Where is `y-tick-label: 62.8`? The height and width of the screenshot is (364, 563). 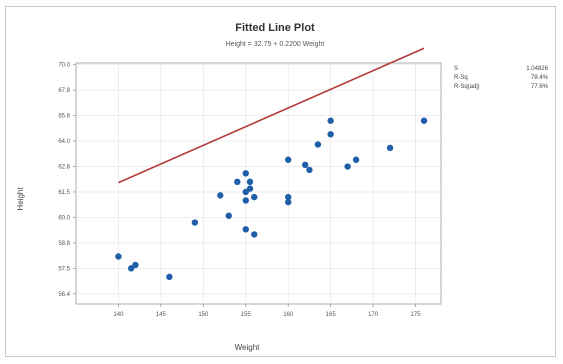
y-tick-label: 62.8 is located at coordinates (64, 168).